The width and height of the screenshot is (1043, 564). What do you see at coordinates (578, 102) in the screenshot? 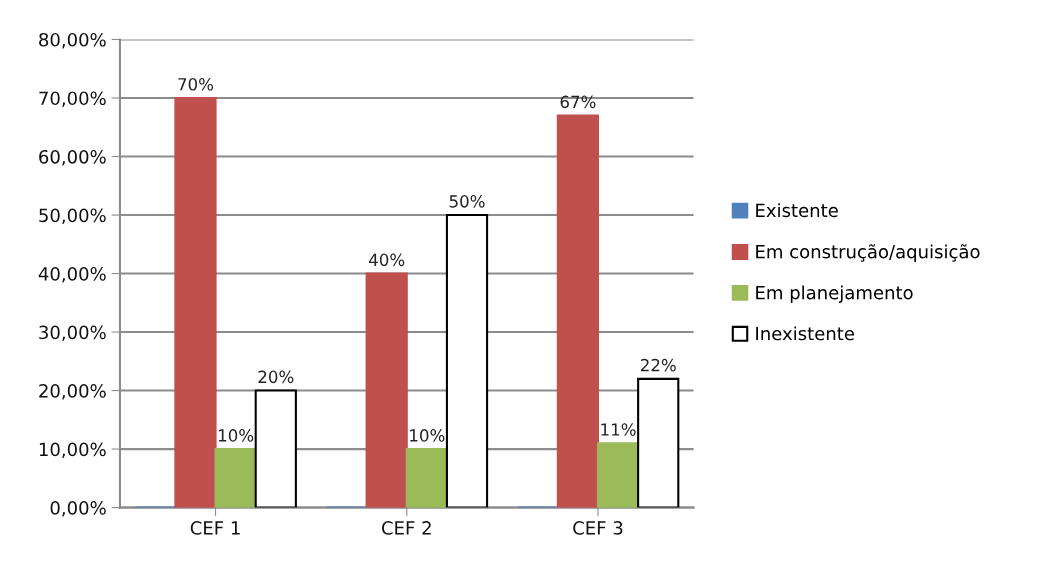
I see `data-label: 67%` at bounding box center [578, 102].